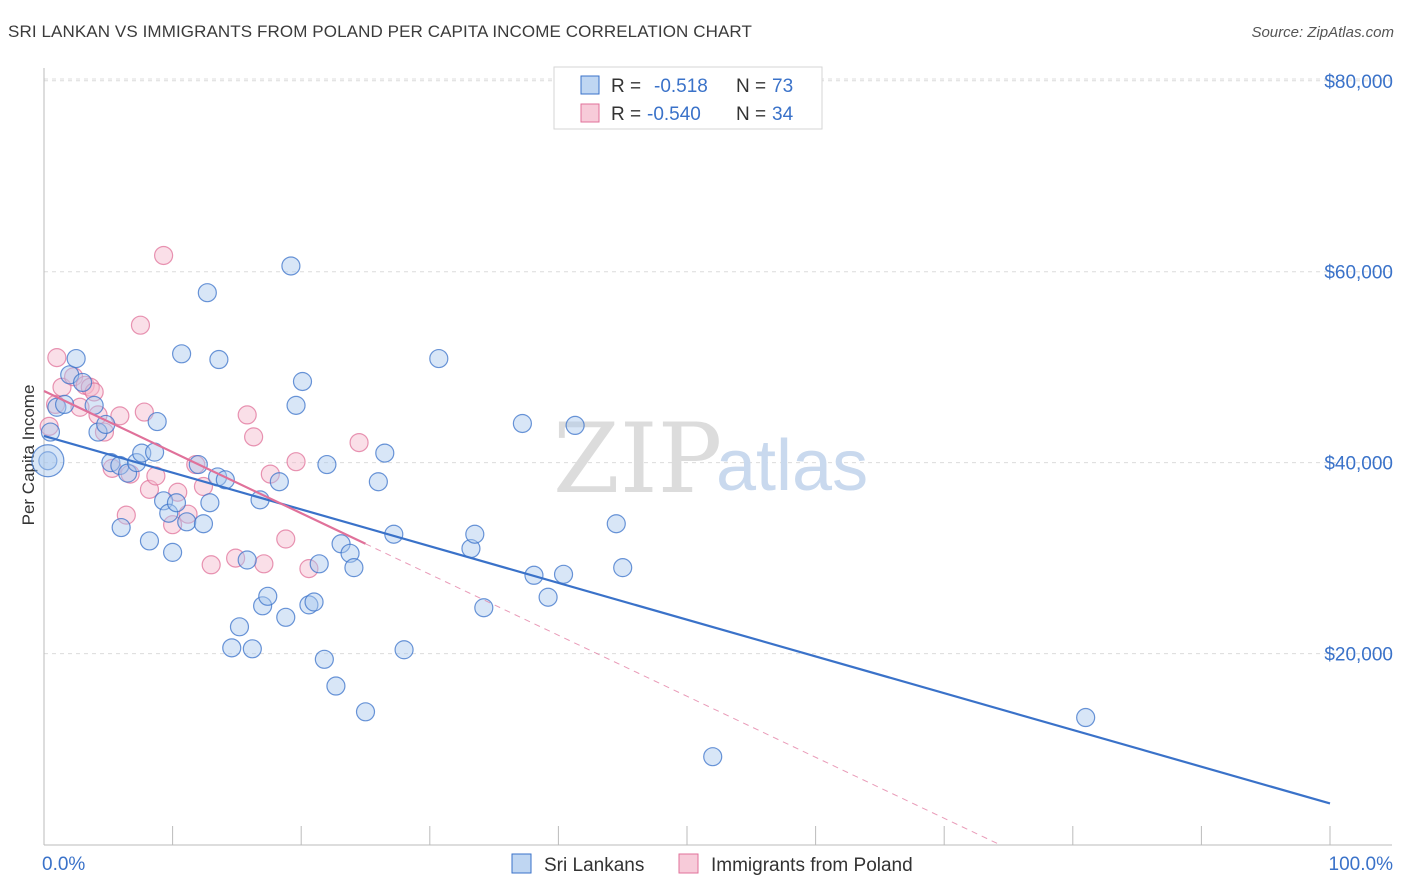 The image size is (1406, 892). I want to click on stats-swatch-pink, so click(590, 113).